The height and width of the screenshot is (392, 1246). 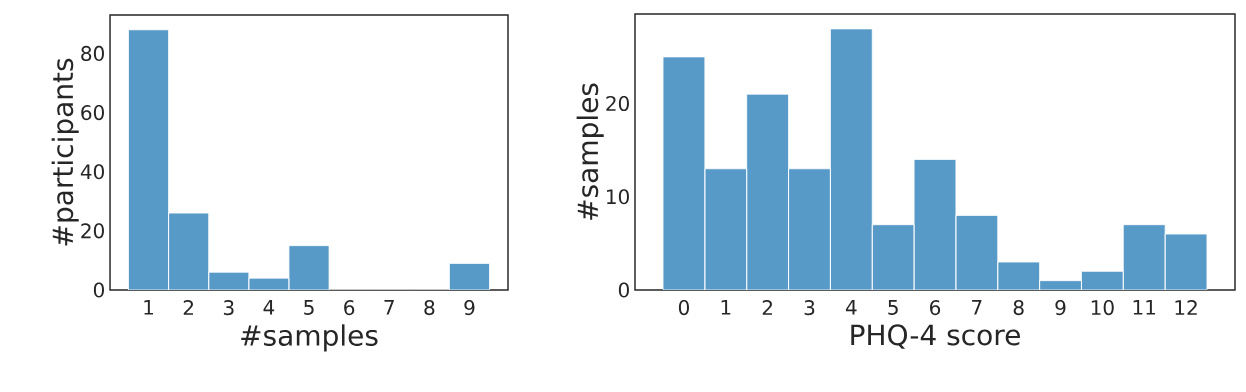 What do you see at coordinates (1102, 308) in the screenshot?
I see `x-tick-label: 10` at bounding box center [1102, 308].